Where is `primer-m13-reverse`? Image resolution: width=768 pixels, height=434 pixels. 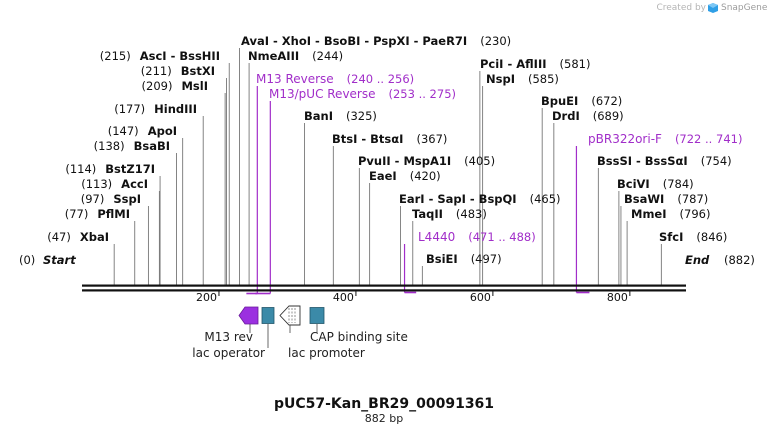
primer-m13-reverse is located at coordinates (252, 190).